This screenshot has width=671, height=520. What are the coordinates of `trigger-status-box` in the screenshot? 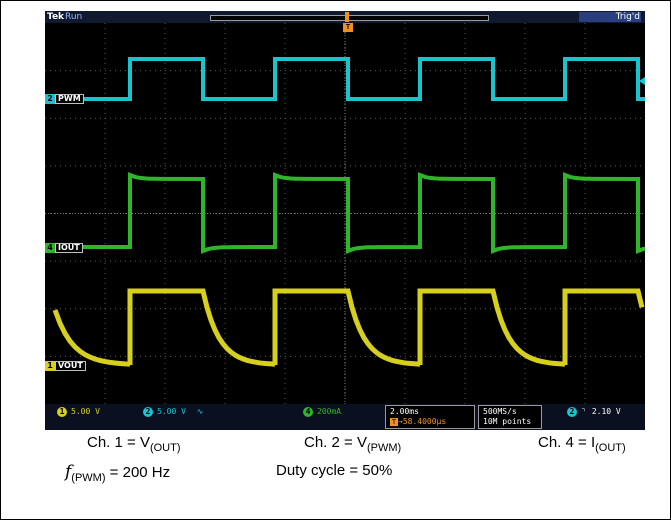 It's located at (610, 17).